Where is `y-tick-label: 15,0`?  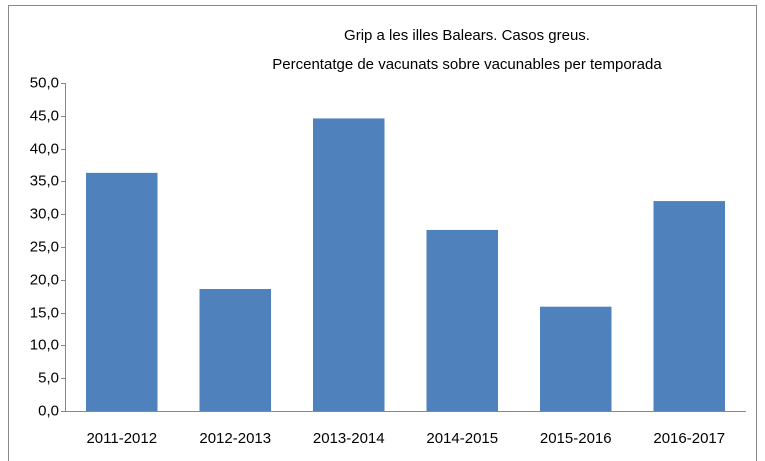 y-tick-label: 15,0 is located at coordinates (44, 312).